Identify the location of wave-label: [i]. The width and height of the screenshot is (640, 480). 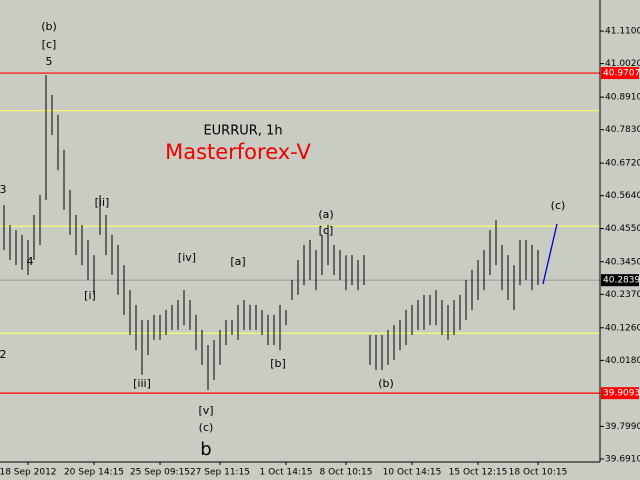
(90, 295).